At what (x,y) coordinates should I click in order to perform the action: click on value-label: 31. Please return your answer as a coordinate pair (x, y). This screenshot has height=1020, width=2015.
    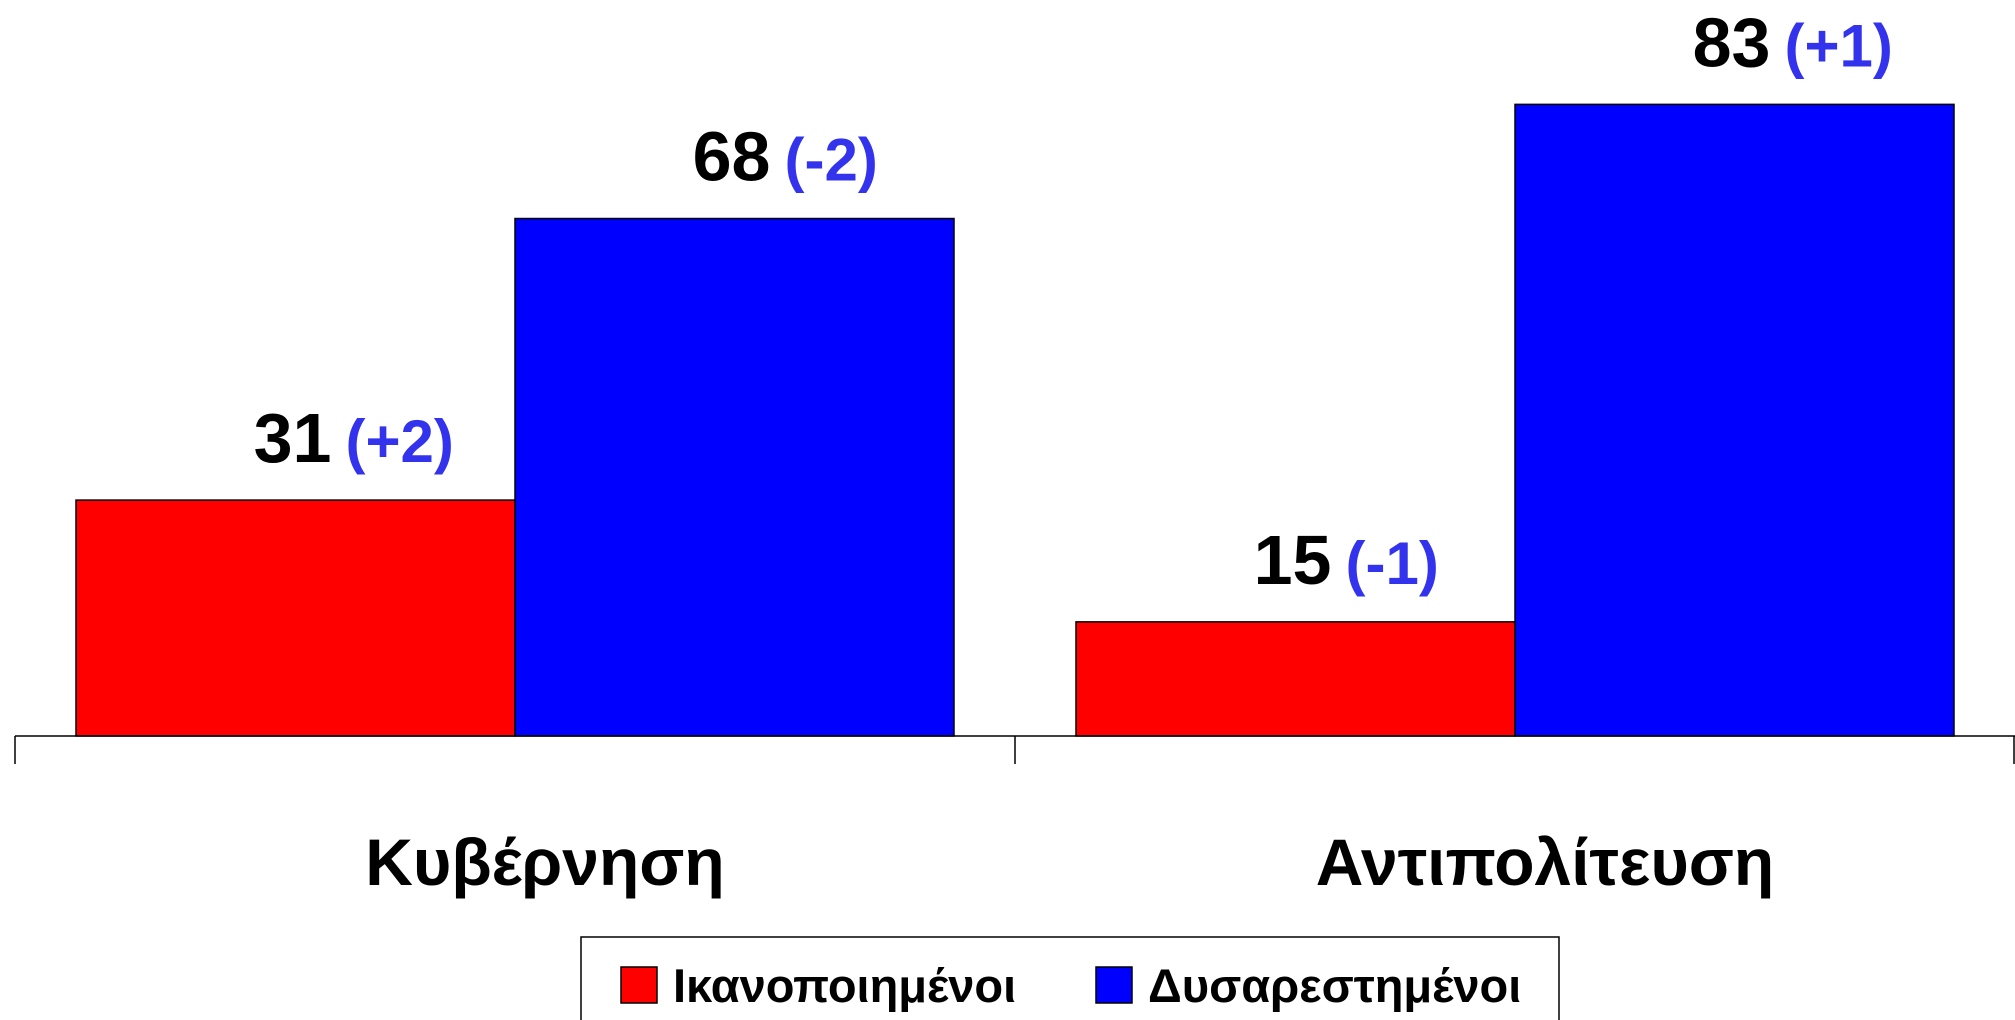
    Looking at the image, I should click on (293, 438).